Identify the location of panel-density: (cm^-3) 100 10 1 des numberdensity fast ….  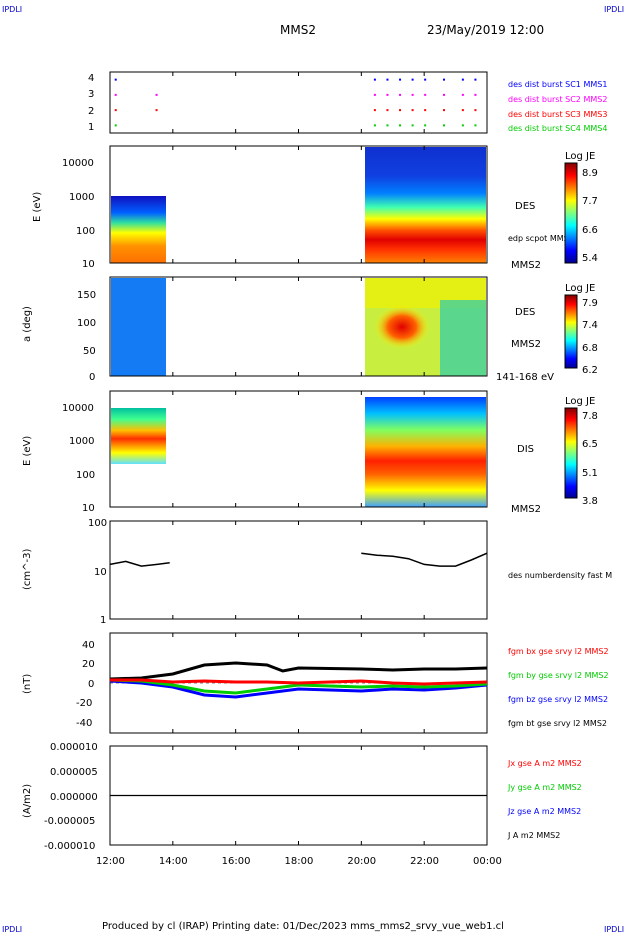
(317, 572).